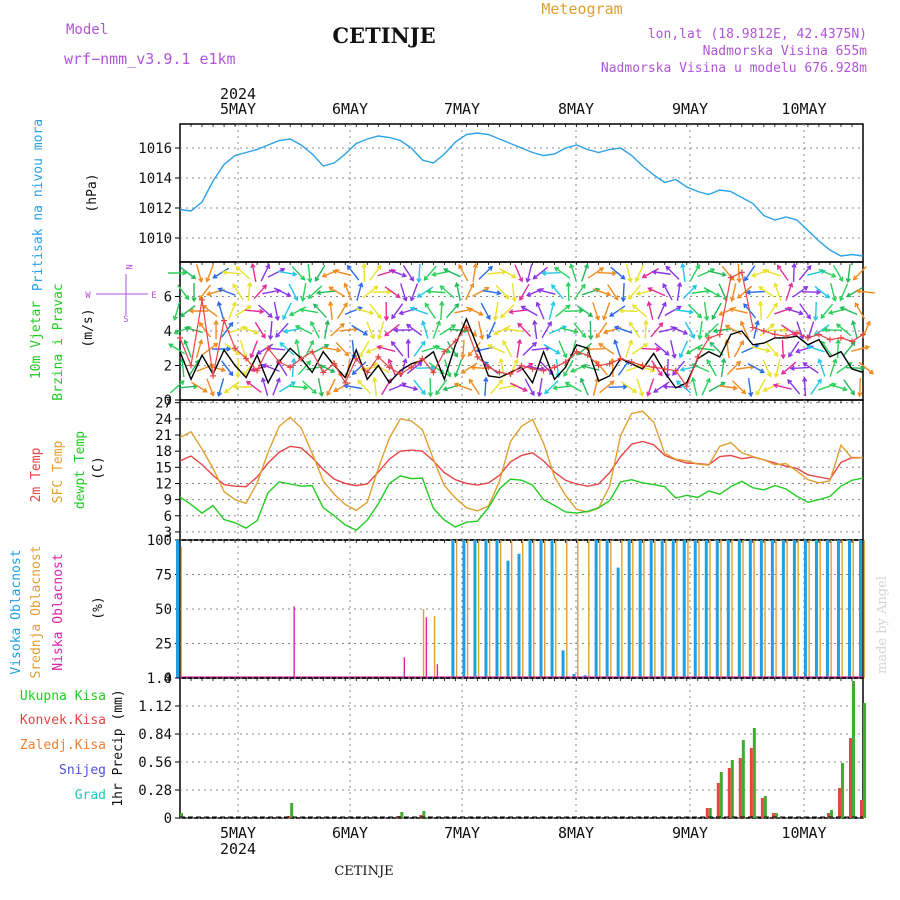 The height and width of the screenshot is (900, 900). What do you see at coordinates (462, 109) in the screenshot?
I see `top-date-tick: 7MAY` at bounding box center [462, 109].